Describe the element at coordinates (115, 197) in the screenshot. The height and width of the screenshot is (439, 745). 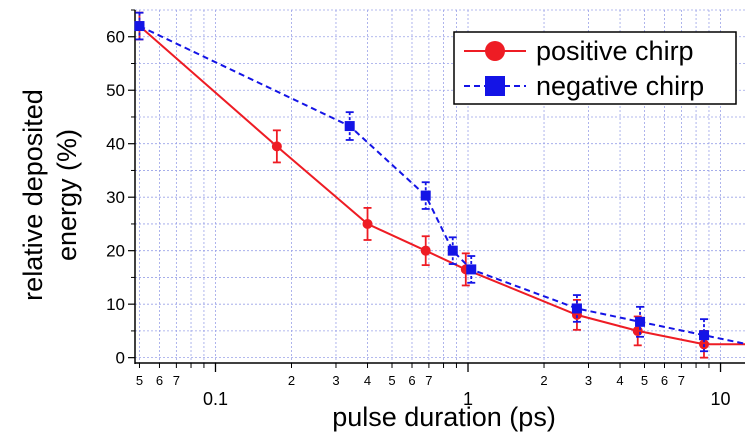
I see `y-tick-label: 30` at that location.